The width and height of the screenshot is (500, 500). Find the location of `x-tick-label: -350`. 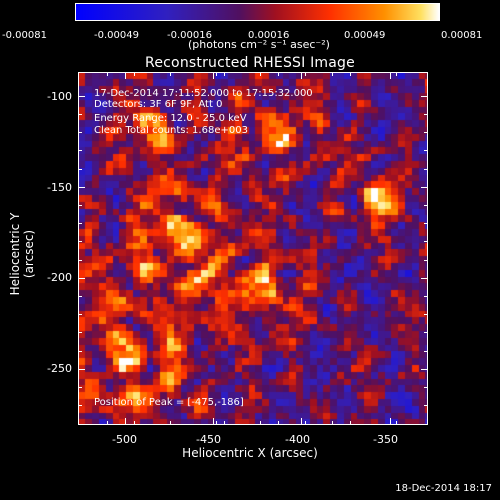

x-tick-label: -350 is located at coordinates (385, 439).